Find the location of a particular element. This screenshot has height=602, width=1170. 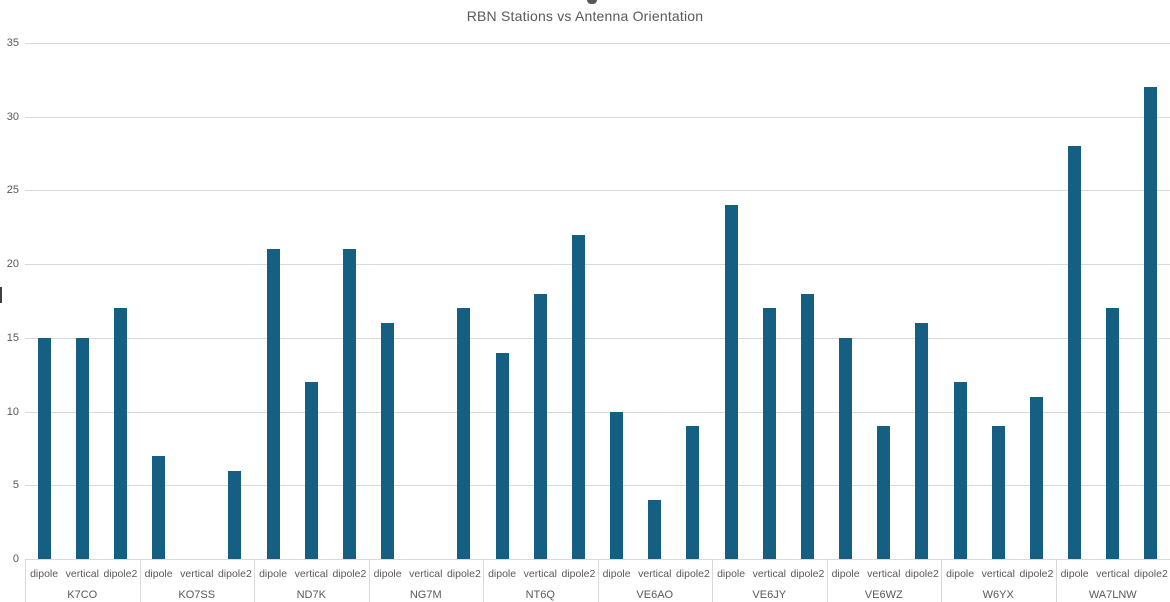

chart-title: RBN Stations vs Antenna Orientation is located at coordinates (585, 16).